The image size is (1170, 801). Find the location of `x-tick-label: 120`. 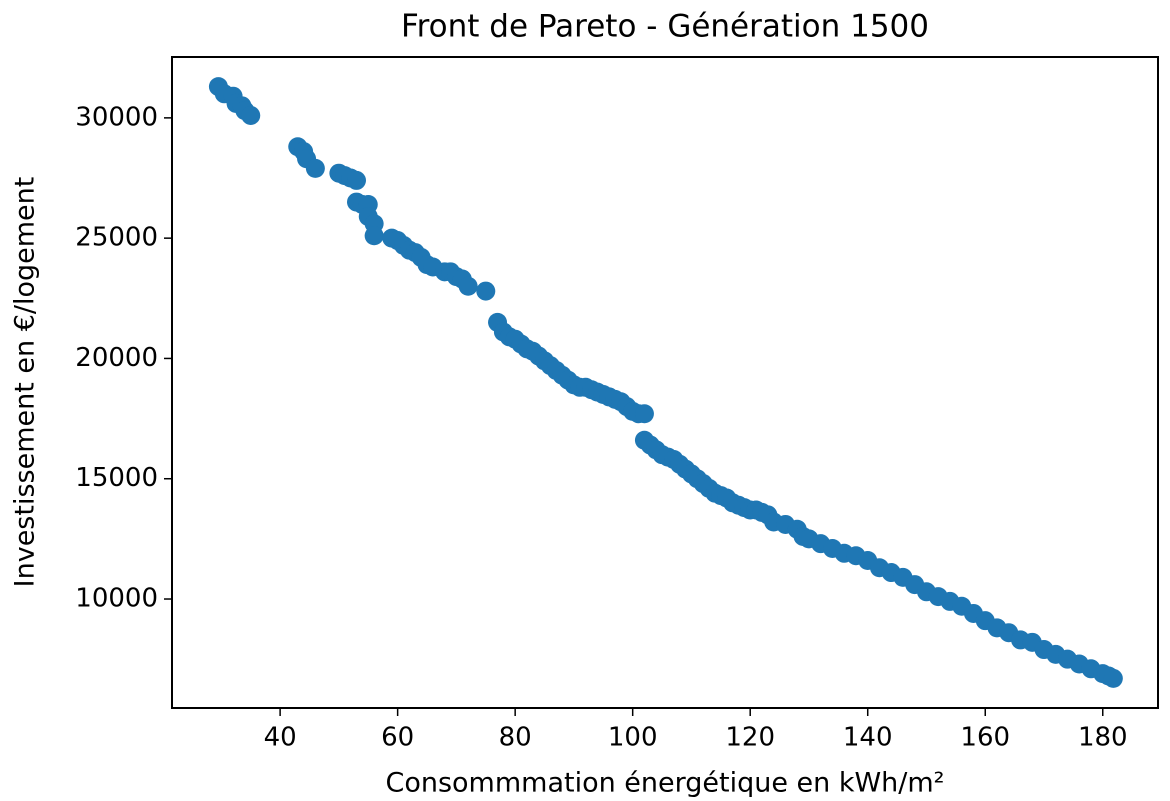

x-tick-label: 120 is located at coordinates (750, 738).